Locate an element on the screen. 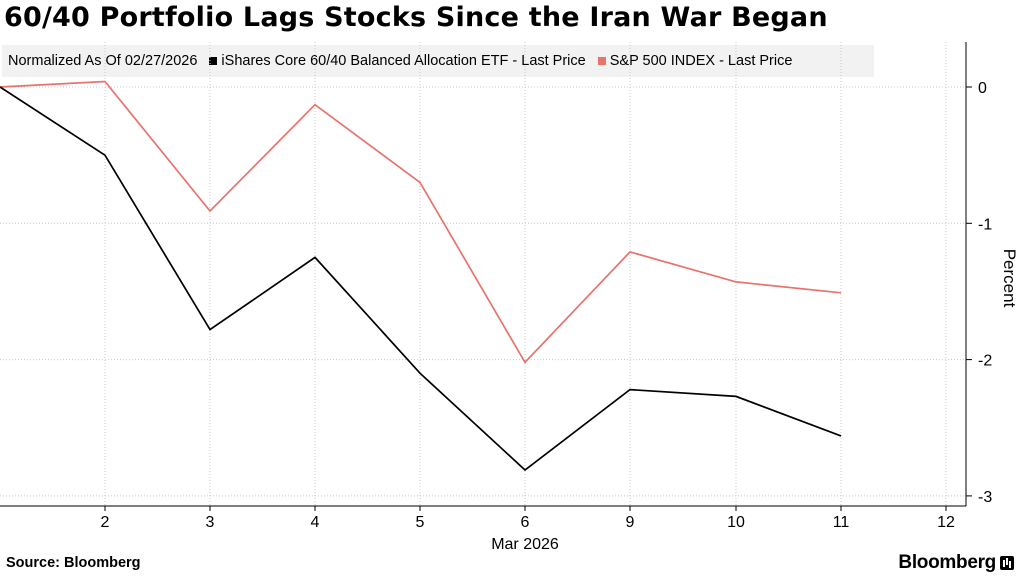 This screenshot has height=576, width=1024. legend-note: Normalized As Of 02/27/2026 is located at coordinates (103, 61).